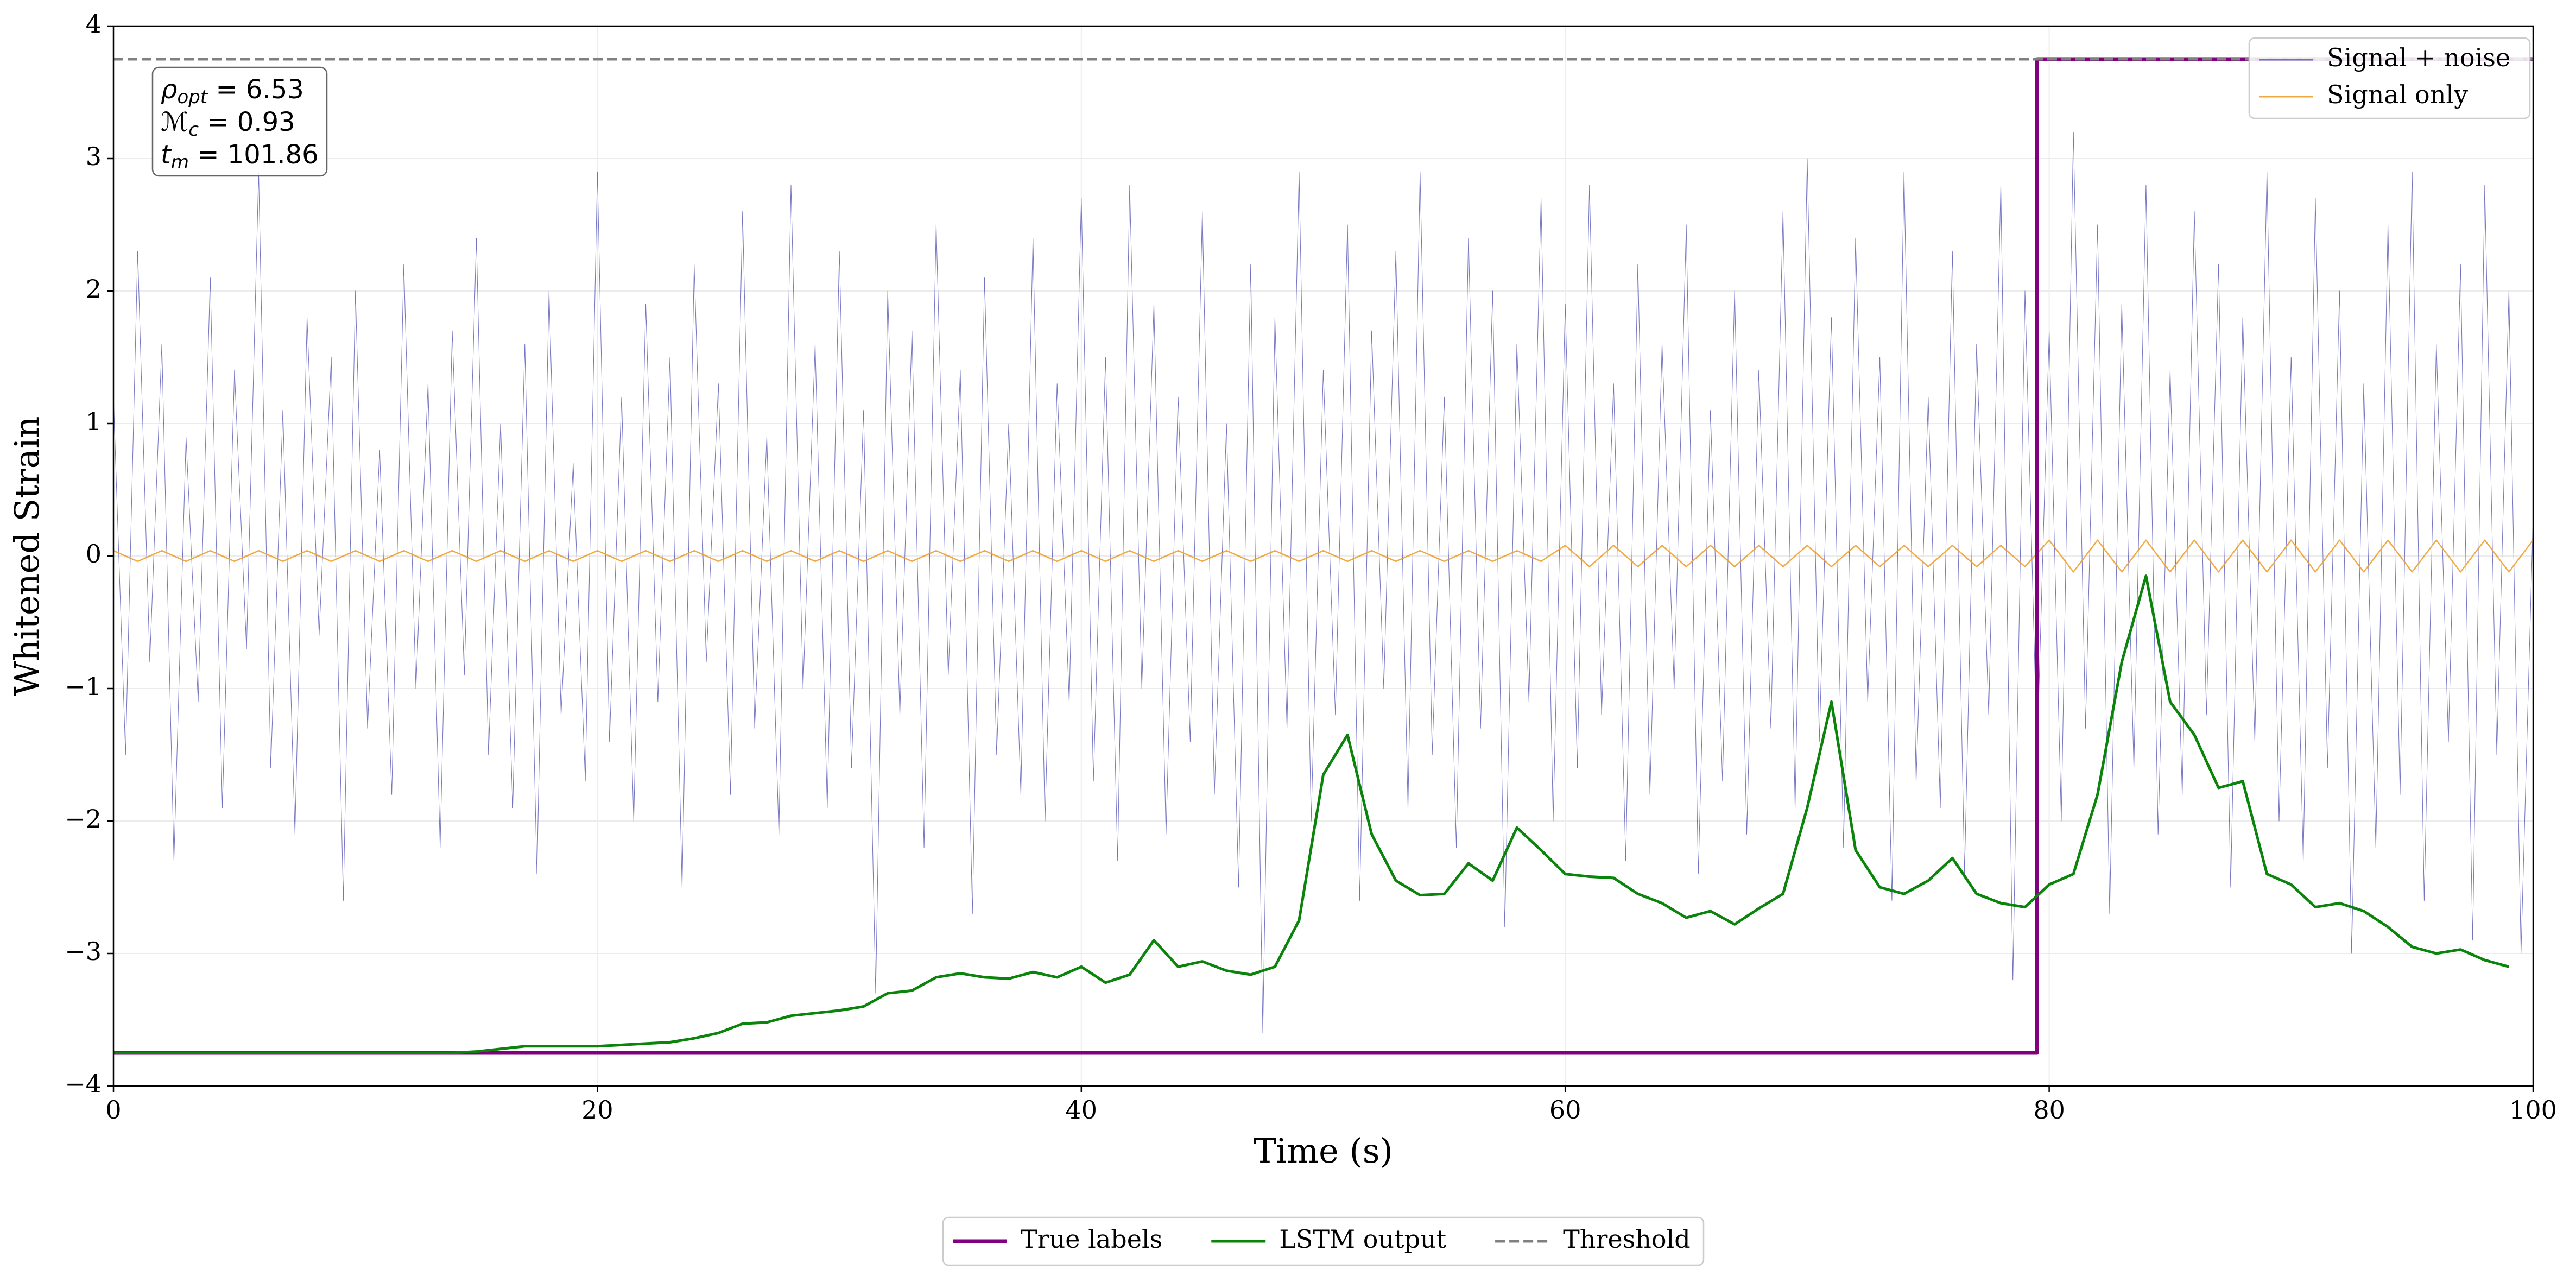 Image resolution: width=2576 pixels, height=1282 pixels. I want to click on annotation-symbol: ℳ, so click(174, 122).